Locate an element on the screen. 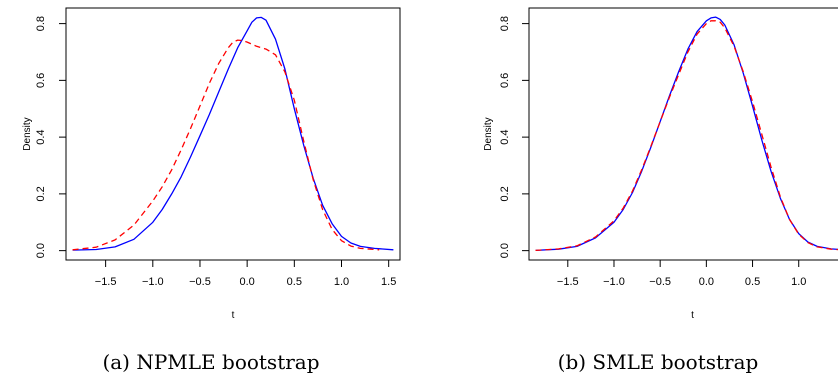  chart-0-y-tick-label: 0.2 is located at coordinates (41, 193).